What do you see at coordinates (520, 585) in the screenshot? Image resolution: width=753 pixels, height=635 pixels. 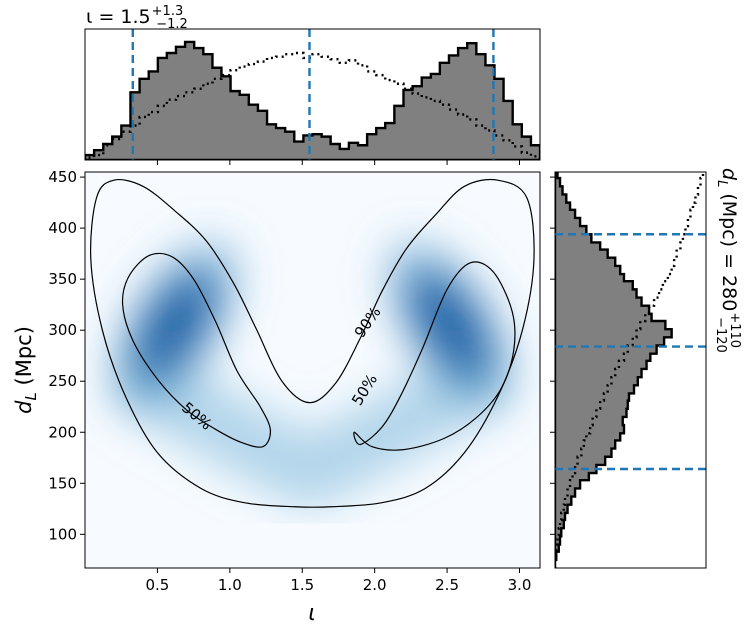 I see `x-tick-label: 3.0` at bounding box center [520, 585].